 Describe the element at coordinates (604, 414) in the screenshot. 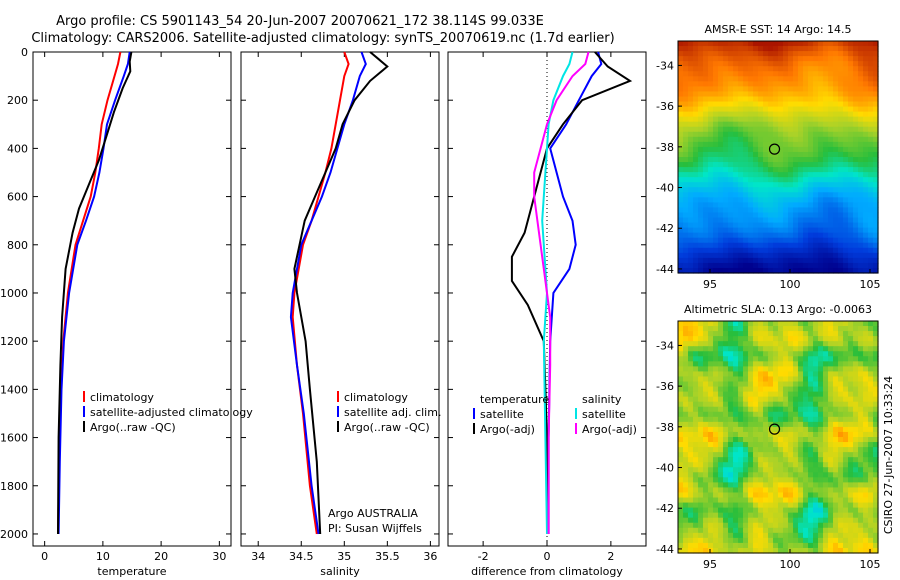

I see `legend-entry: satellite` at that location.